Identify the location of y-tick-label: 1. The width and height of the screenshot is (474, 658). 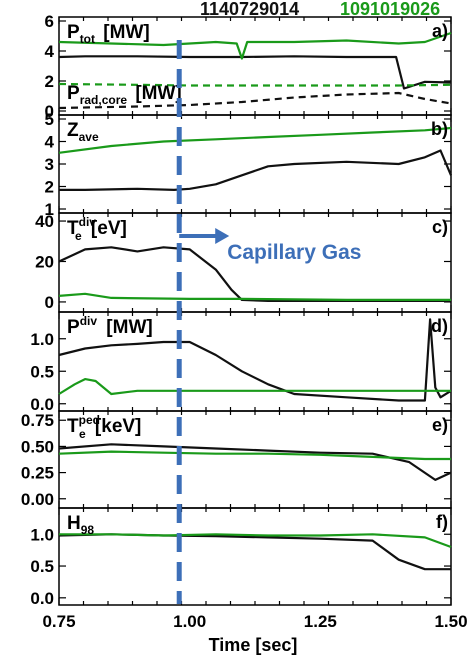
(49, 209).